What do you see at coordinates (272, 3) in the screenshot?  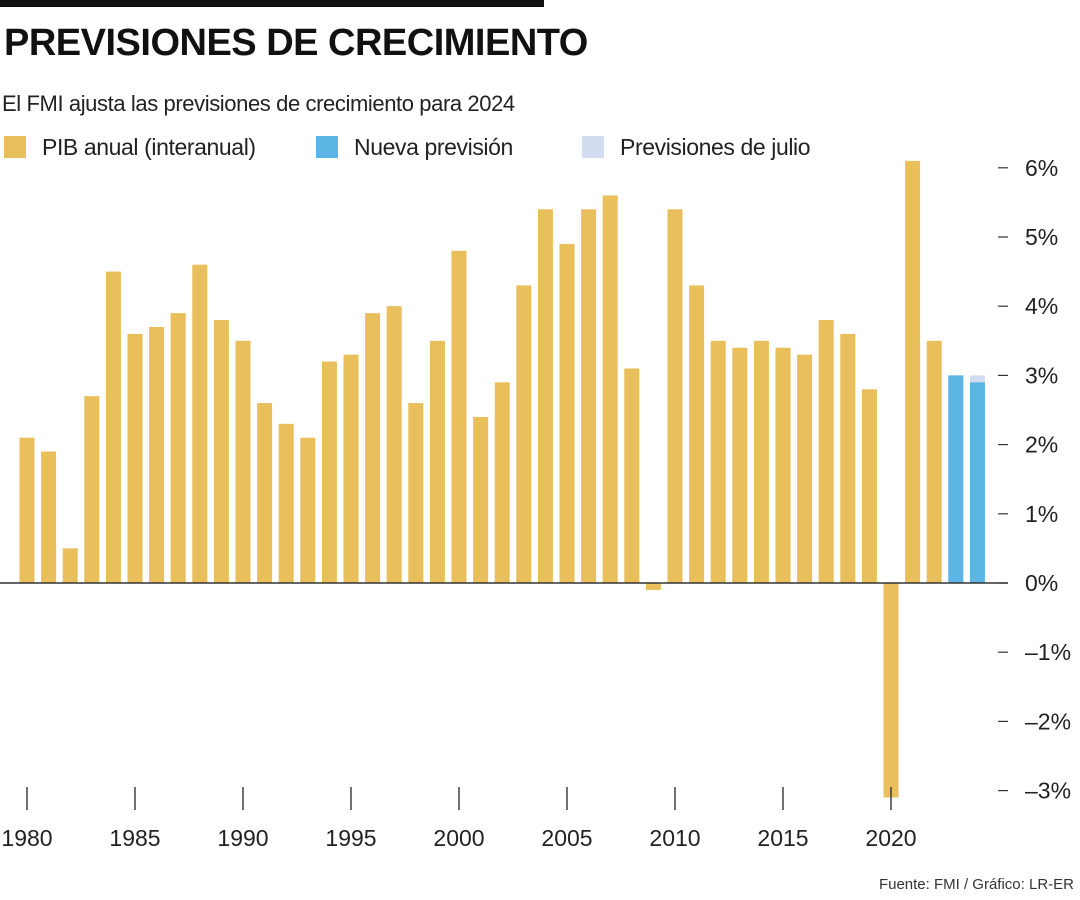 I see `top-rule` at bounding box center [272, 3].